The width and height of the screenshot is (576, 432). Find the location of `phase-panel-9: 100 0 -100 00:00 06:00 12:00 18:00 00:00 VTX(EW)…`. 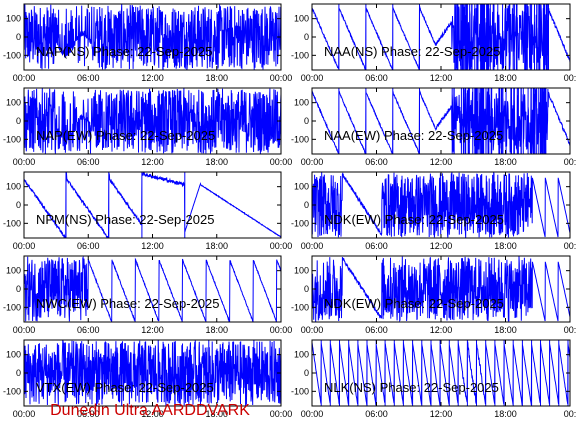

phase-panel-9: 100 0 -100 00:00 06:00 12:00 18:00 00:00 VTX(EW)… is located at coordinates (148, 379).